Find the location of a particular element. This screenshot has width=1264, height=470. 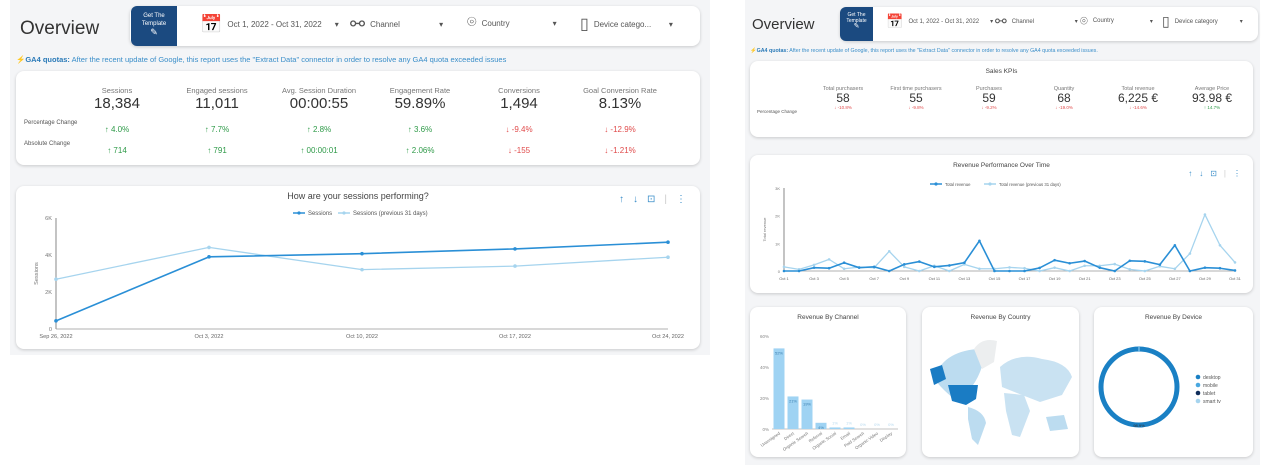

kpi-abs-change: ↑ 2.06% is located at coordinates (420, 150).